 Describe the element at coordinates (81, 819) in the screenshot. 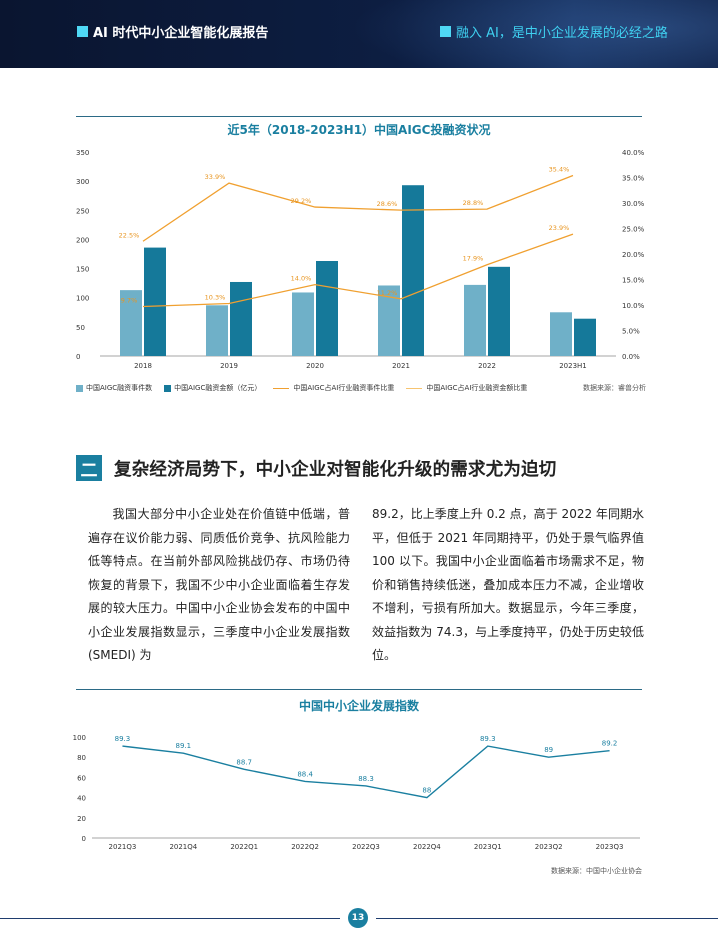

I see `y-tick-label: 20` at that location.